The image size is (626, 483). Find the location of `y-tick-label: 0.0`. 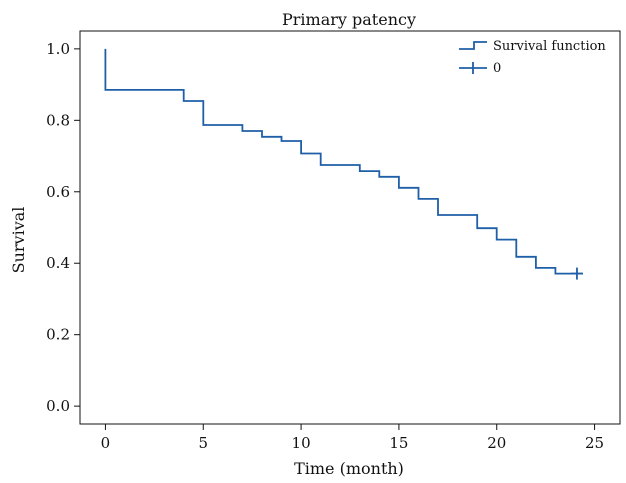

y-tick-label: 0.0 is located at coordinates (58, 406).